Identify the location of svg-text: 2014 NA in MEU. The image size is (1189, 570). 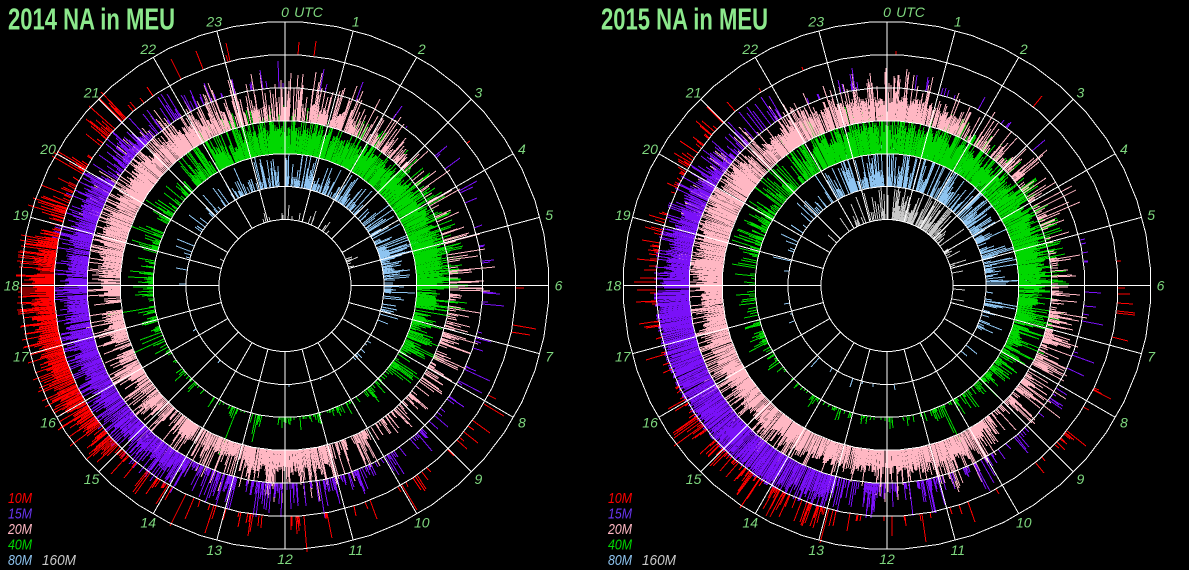
(91, 19).